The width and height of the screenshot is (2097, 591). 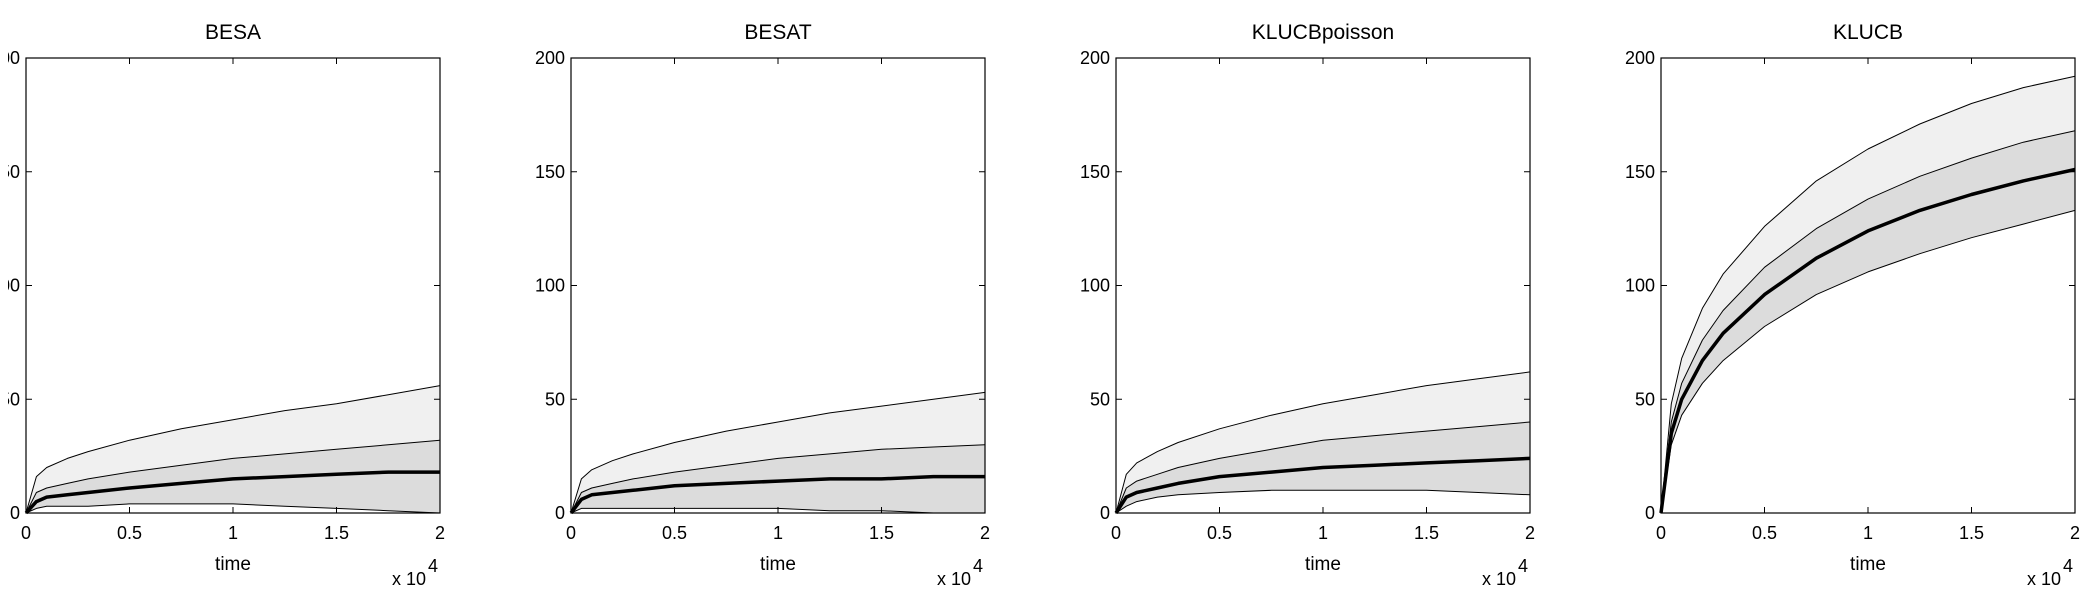 What do you see at coordinates (1868, 32) in the screenshot?
I see `chart-title: KLUCB` at bounding box center [1868, 32].